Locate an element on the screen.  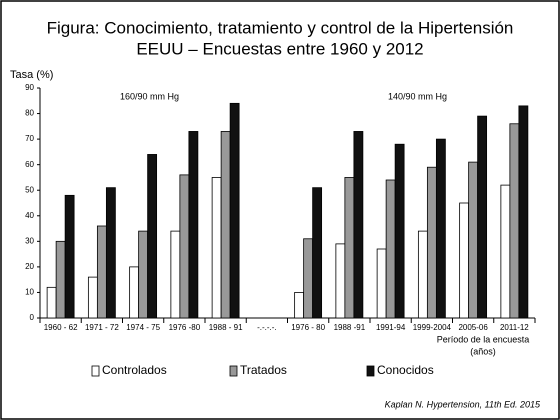
x-tick-label: 1988 - 91 is located at coordinates (226, 327).